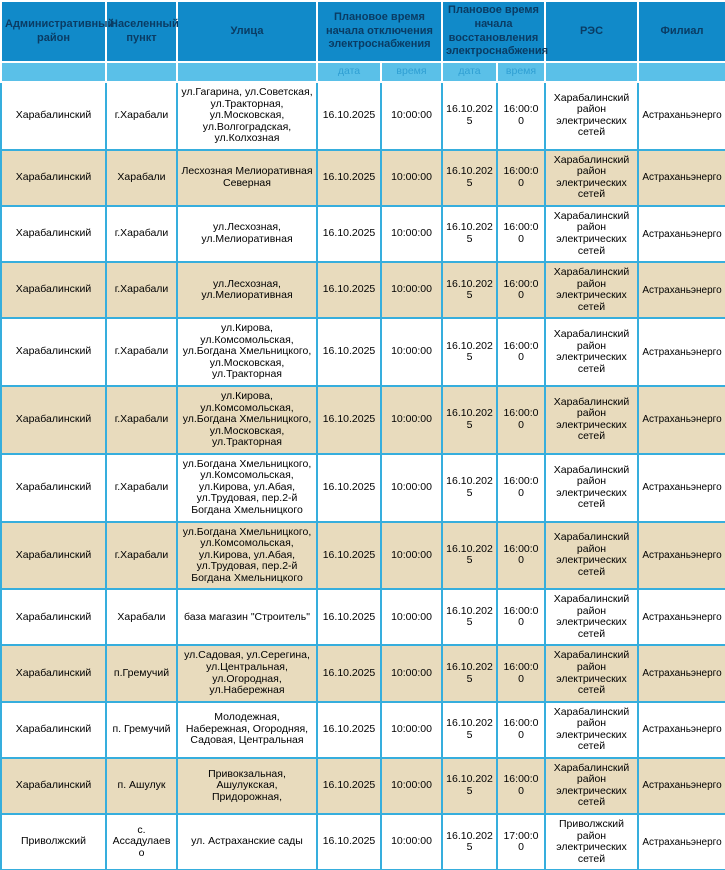 The width and height of the screenshot is (725, 870). Describe the element at coordinates (142, 31) in the screenshot. I see `column-header-settlement: Населенный пункт` at that location.